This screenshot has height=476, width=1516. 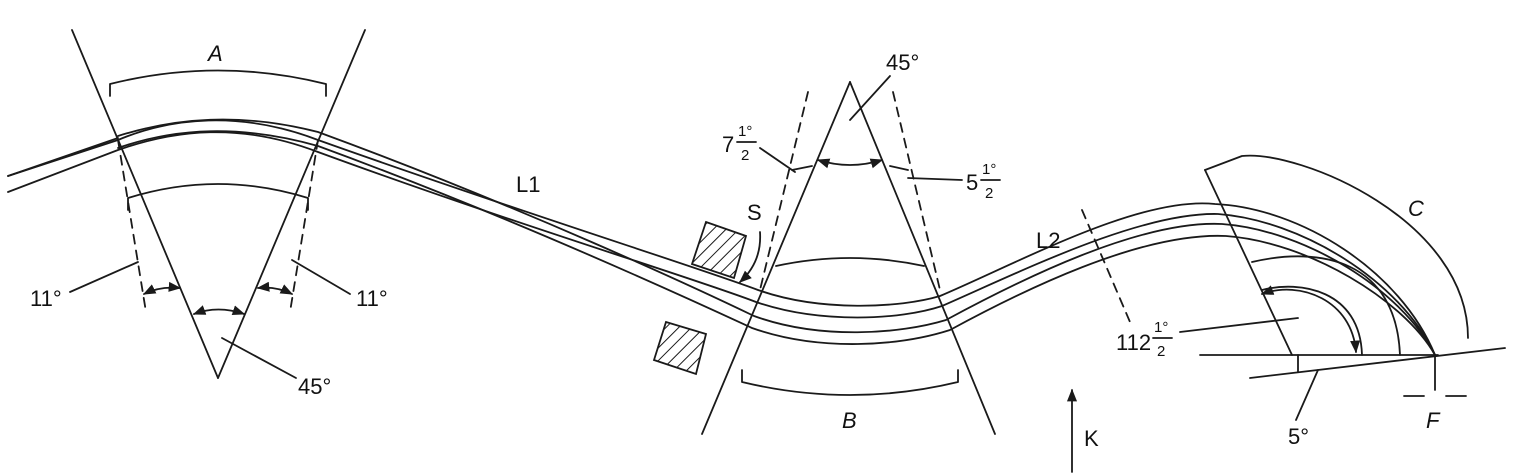 I want to click on drift-l1-label: L1, so click(x=528, y=184).